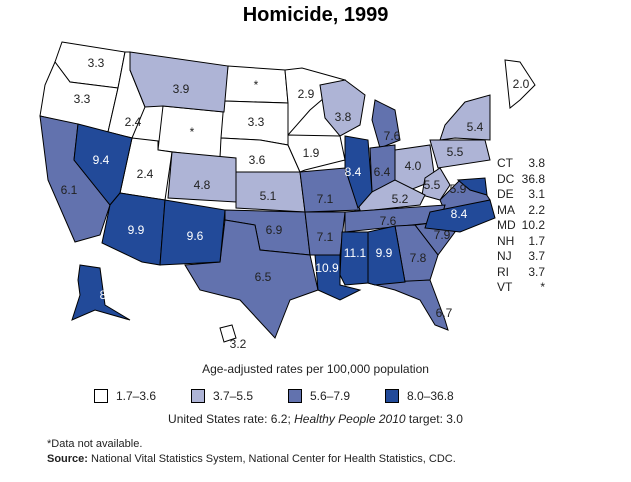 This screenshot has width=631, height=482. Describe the element at coordinates (536, 209) in the screenshot. I see `state-value: 2.2` at that location.